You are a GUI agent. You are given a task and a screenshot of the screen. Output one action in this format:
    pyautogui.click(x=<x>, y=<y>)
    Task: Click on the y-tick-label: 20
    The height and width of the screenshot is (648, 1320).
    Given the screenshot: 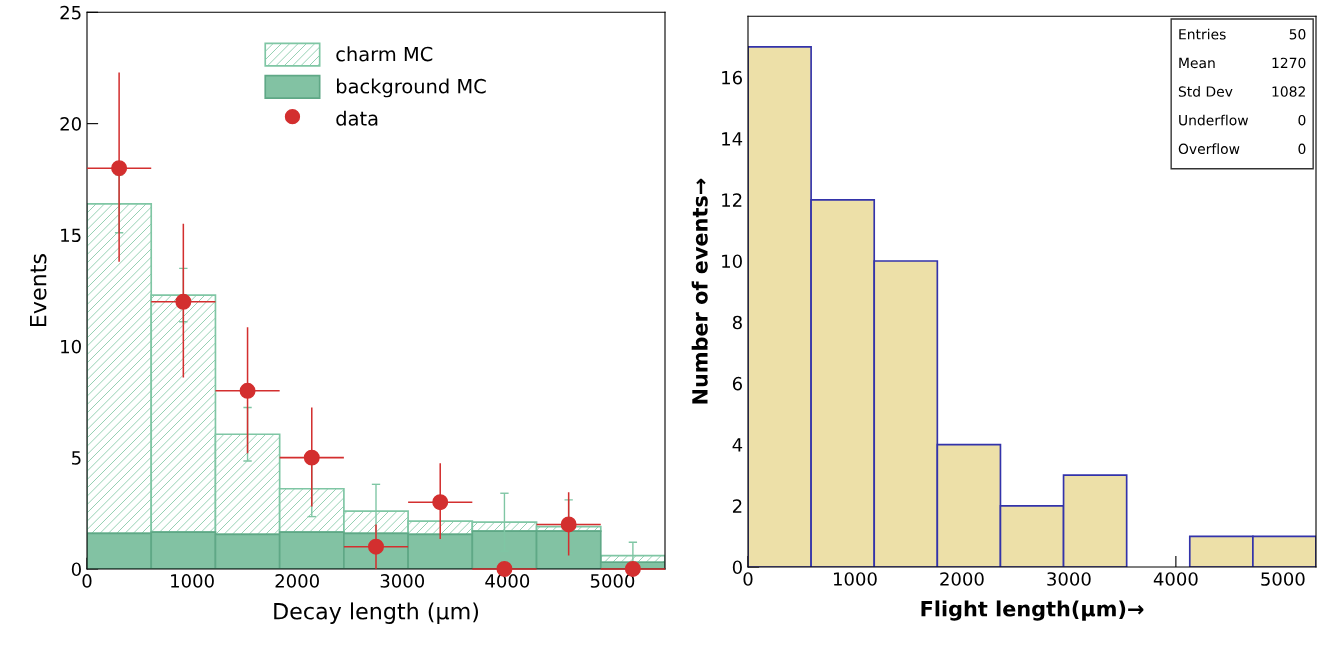 What is the action you would take?
    pyautogui.click(x=70, y=124)
    